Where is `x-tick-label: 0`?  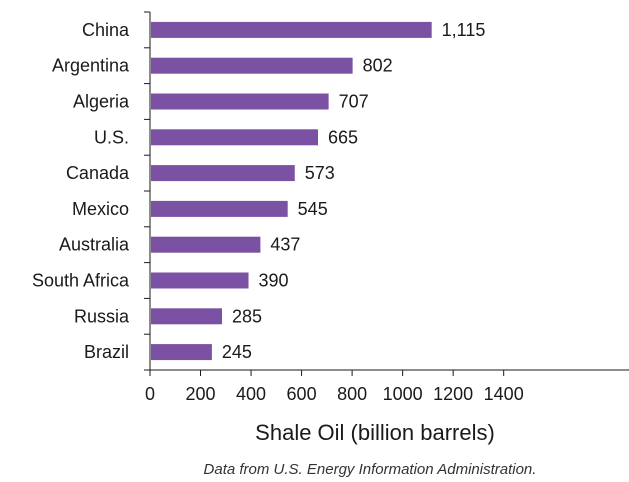
x-tick-label: 0 is located at coordinates (150, 394).